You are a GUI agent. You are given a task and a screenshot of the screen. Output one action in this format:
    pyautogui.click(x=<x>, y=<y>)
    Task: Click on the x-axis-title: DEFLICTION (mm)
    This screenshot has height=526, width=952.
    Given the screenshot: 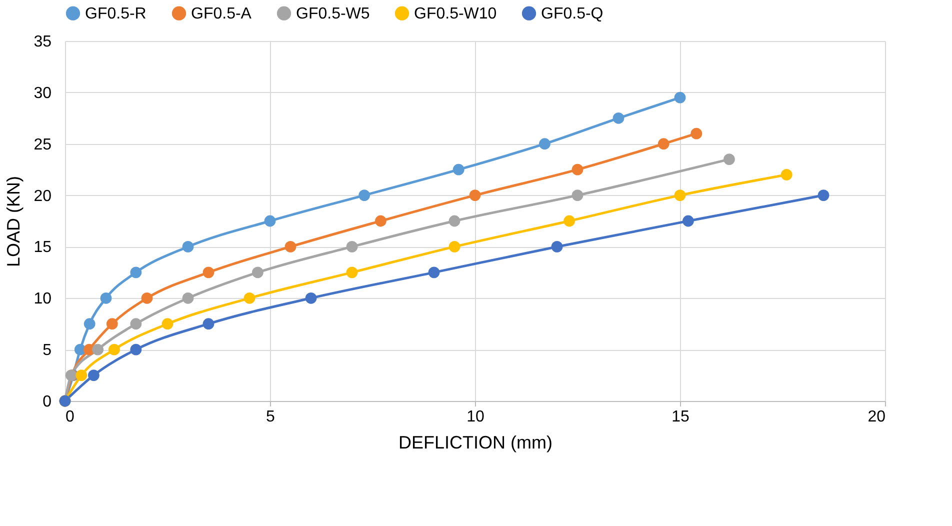 What is the action you would take?
    pyautogui.click(x=475, y=442)
    